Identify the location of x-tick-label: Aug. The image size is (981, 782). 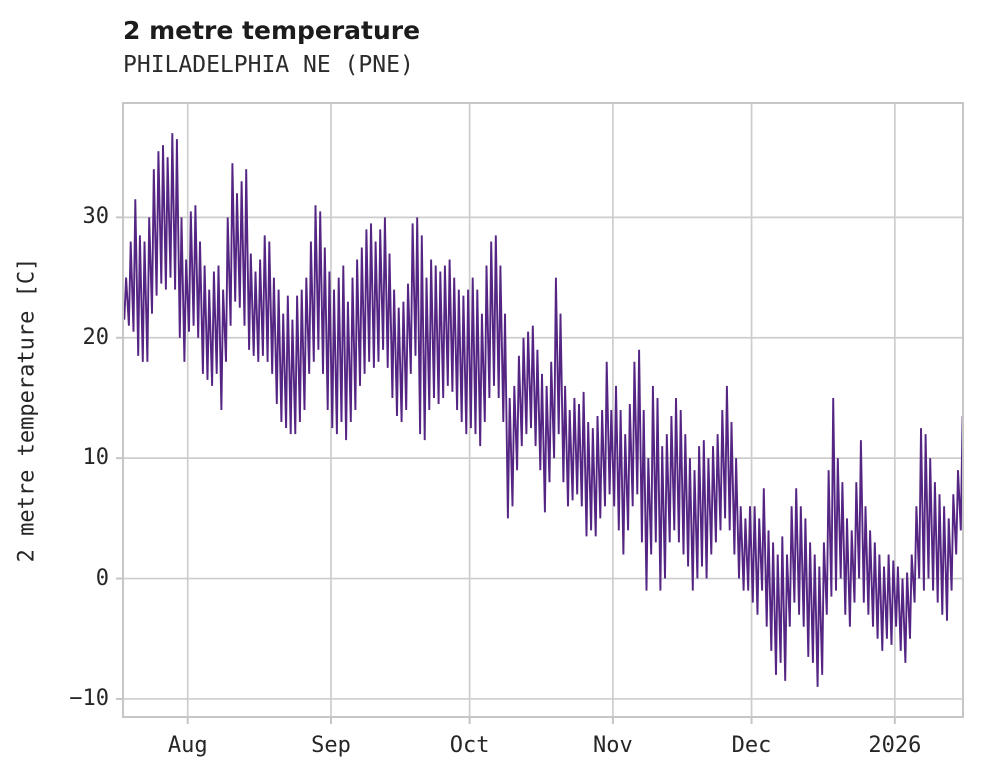
(187, 745).